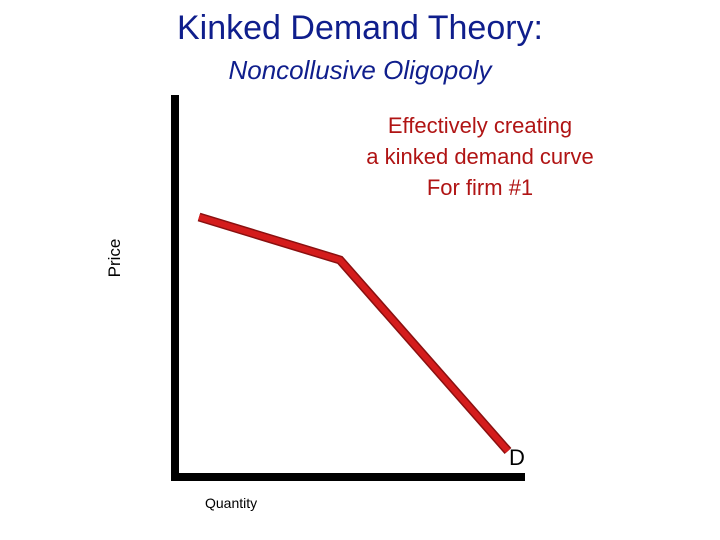 The width and height of the screenshot is (720, 540). I want to click on y-axis-label: Price, so click(114, 258).